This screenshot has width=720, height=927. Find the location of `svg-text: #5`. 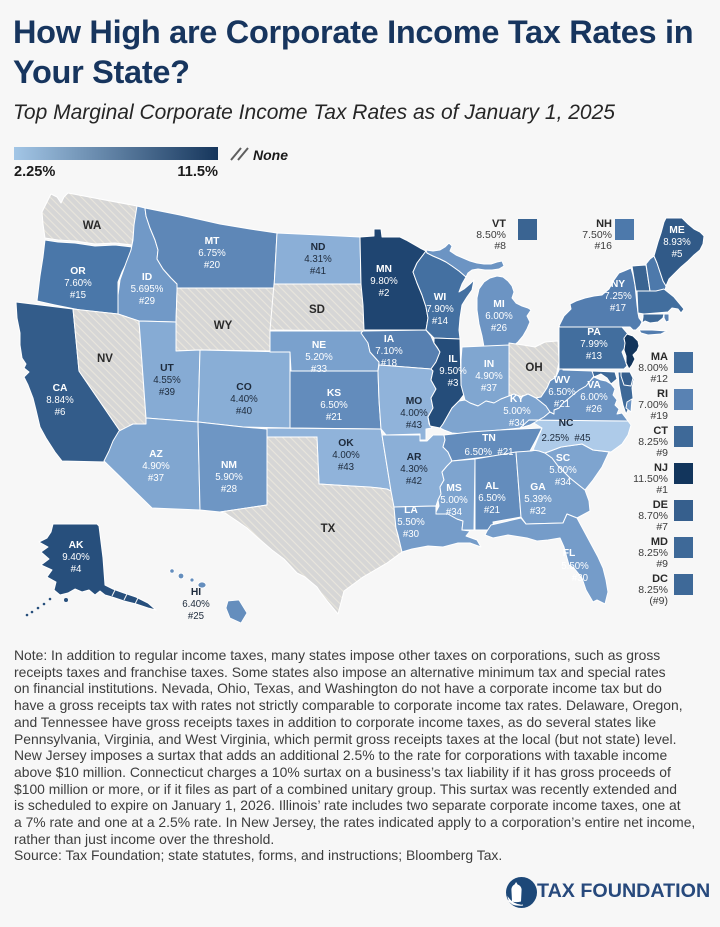

svg-text: #5 is located at coordinates (677, 254).